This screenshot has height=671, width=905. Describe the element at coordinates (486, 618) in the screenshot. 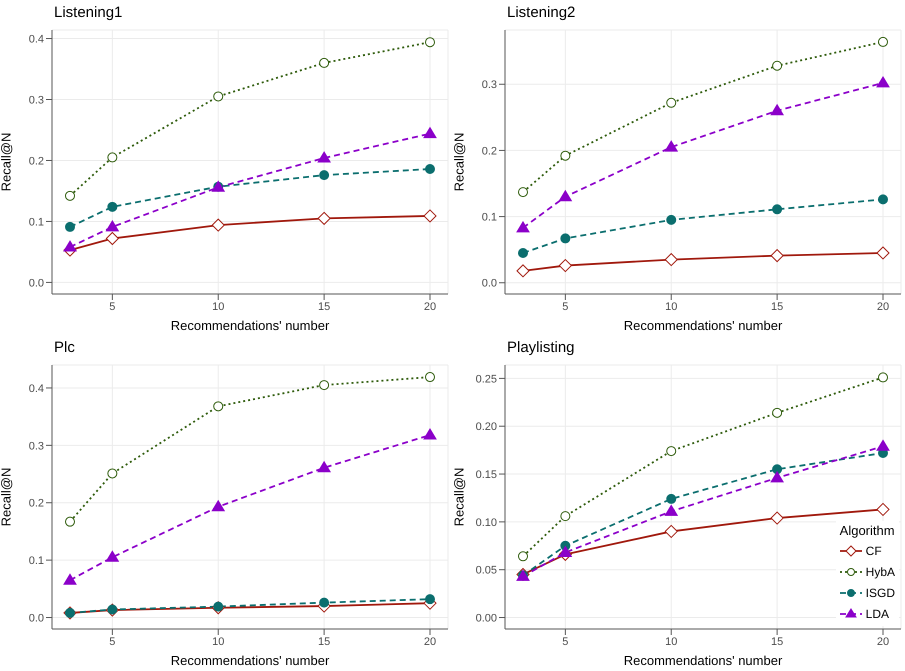

I see `y-tick-label: 0.00` at that location.